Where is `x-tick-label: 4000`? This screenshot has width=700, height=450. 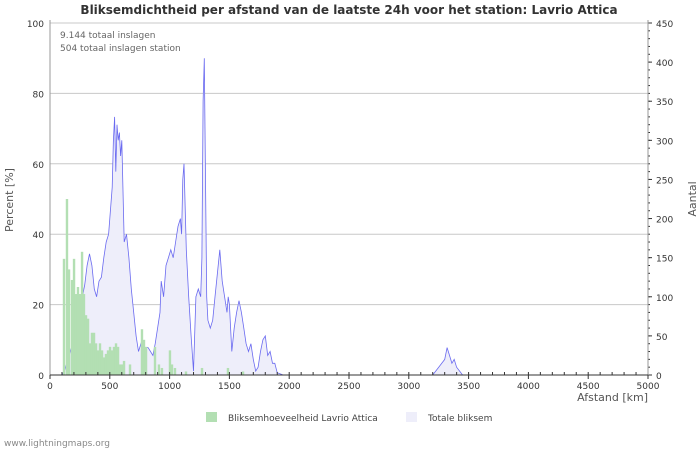
x-tick-label: 4000 is located at coordinates (528, 387).